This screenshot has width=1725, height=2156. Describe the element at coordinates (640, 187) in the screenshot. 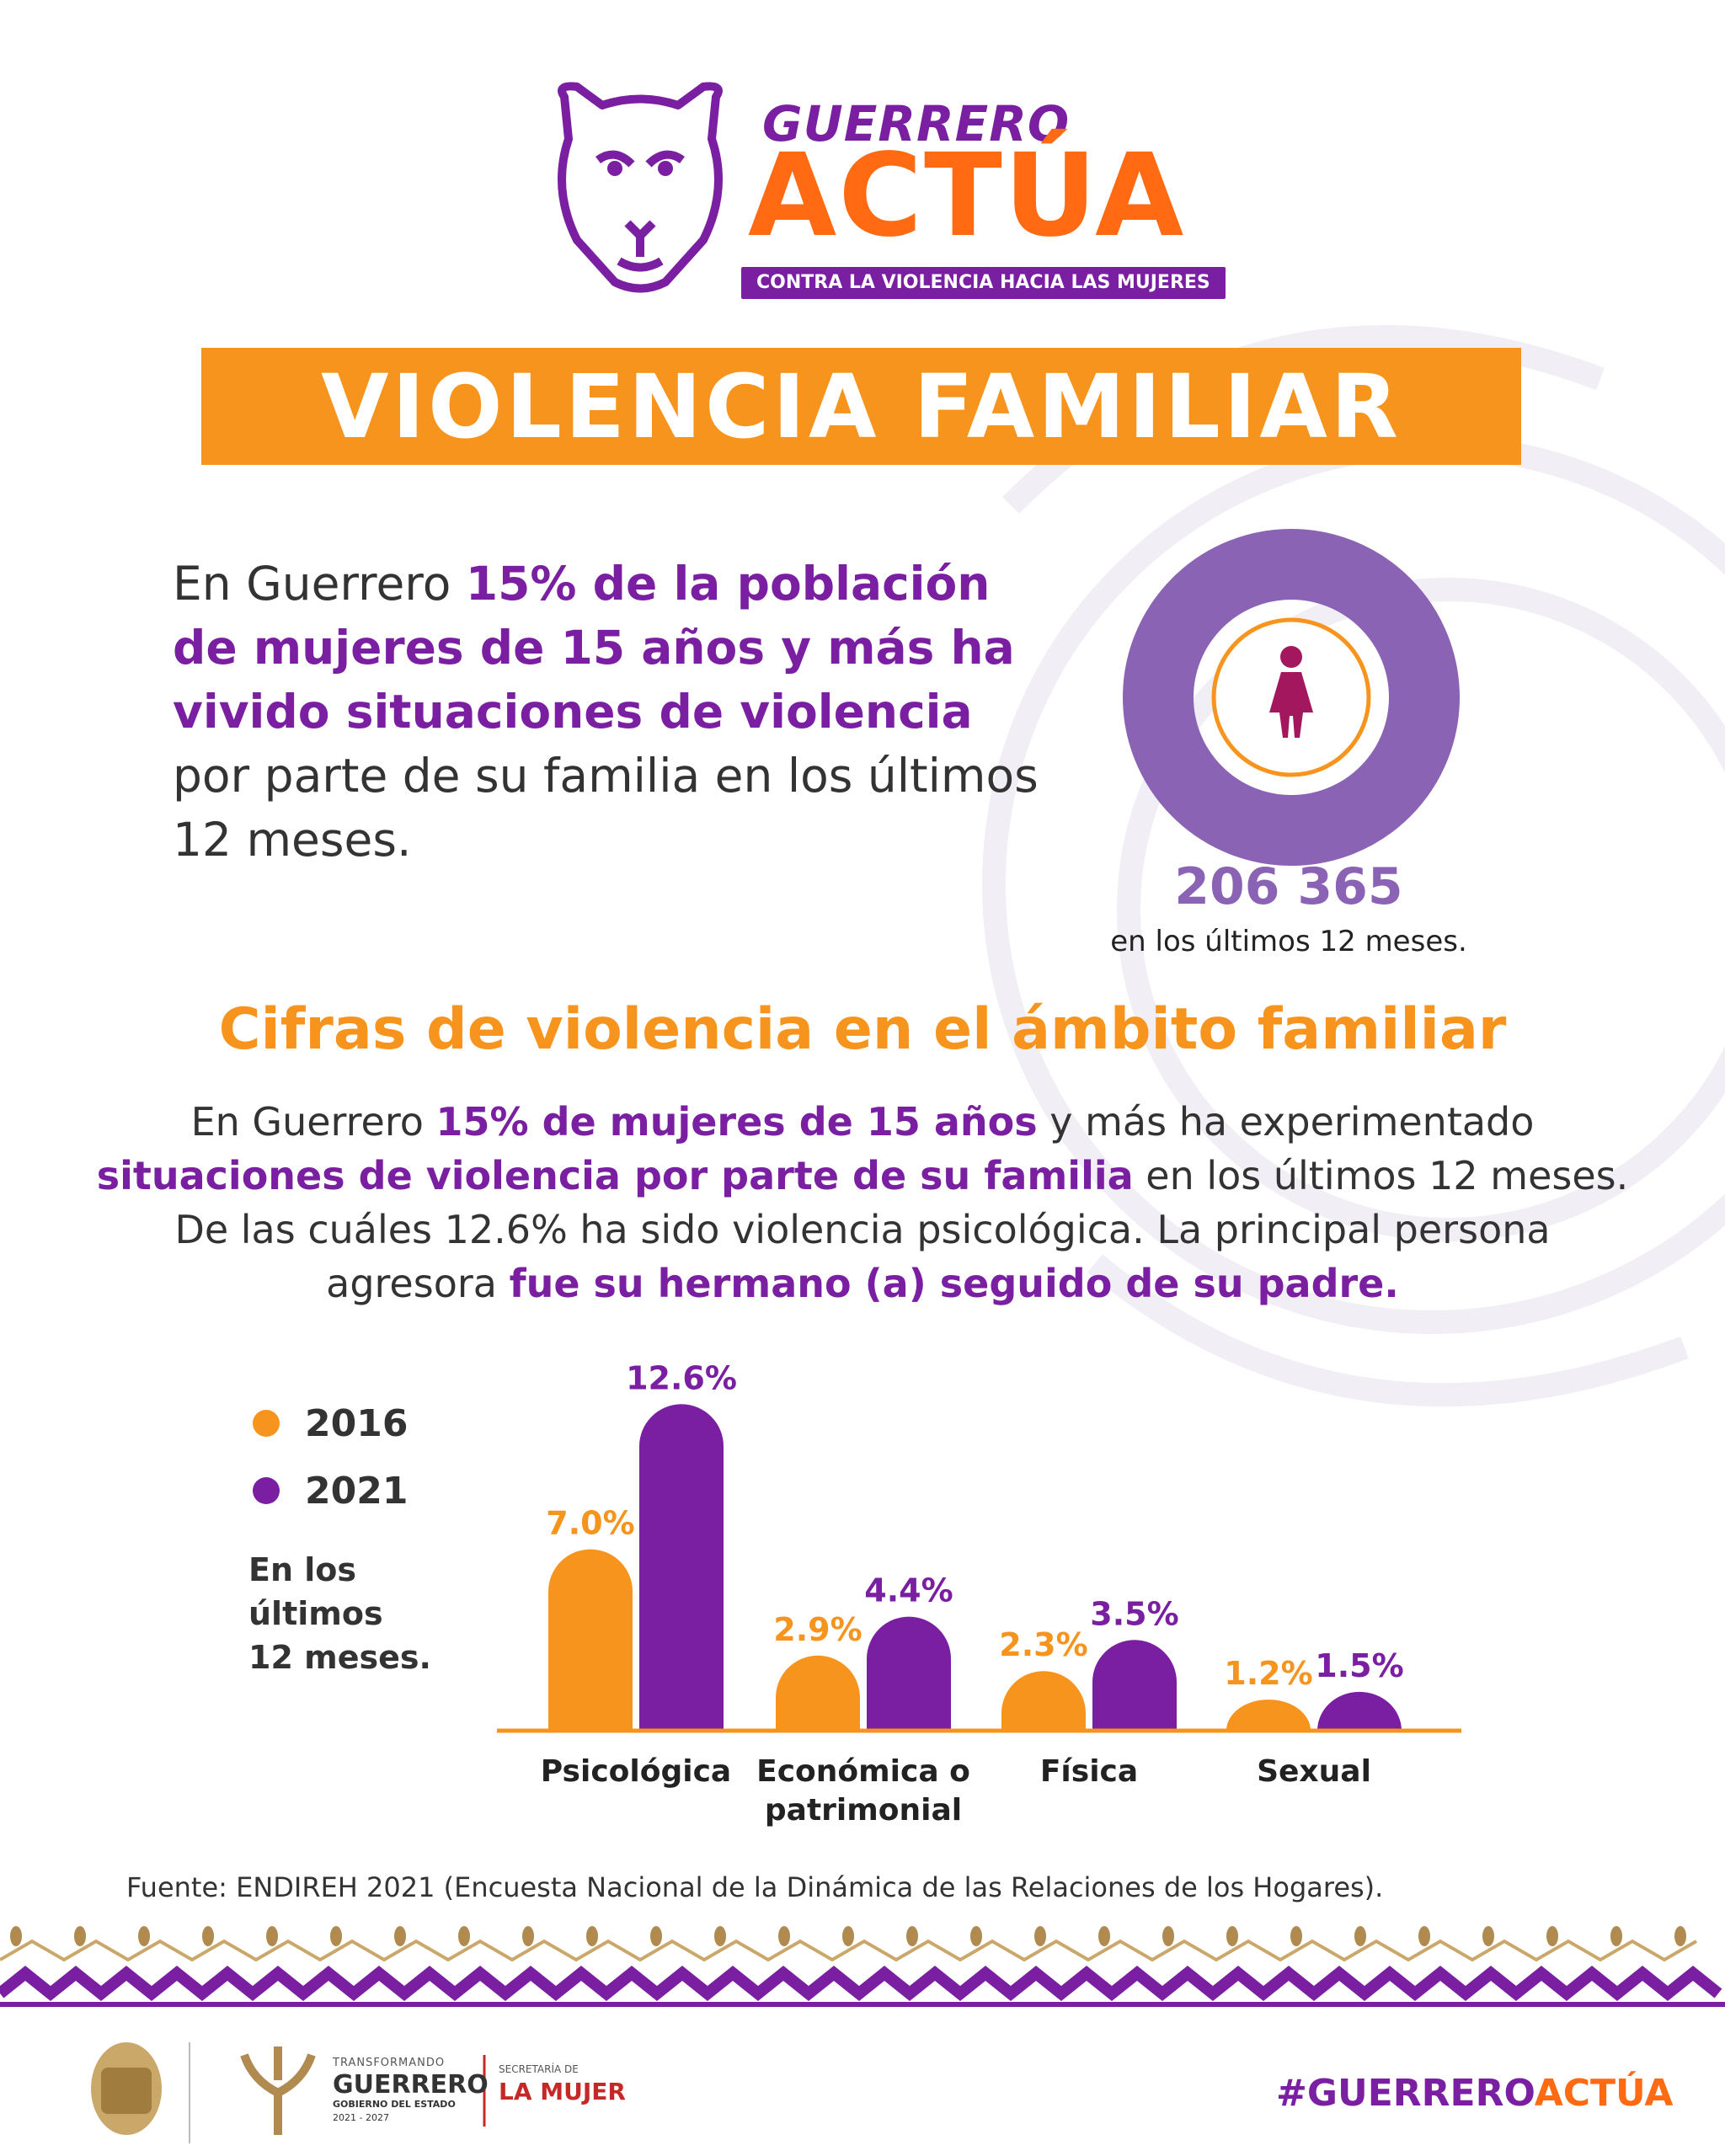

I see `jaguar-icon` at that location.